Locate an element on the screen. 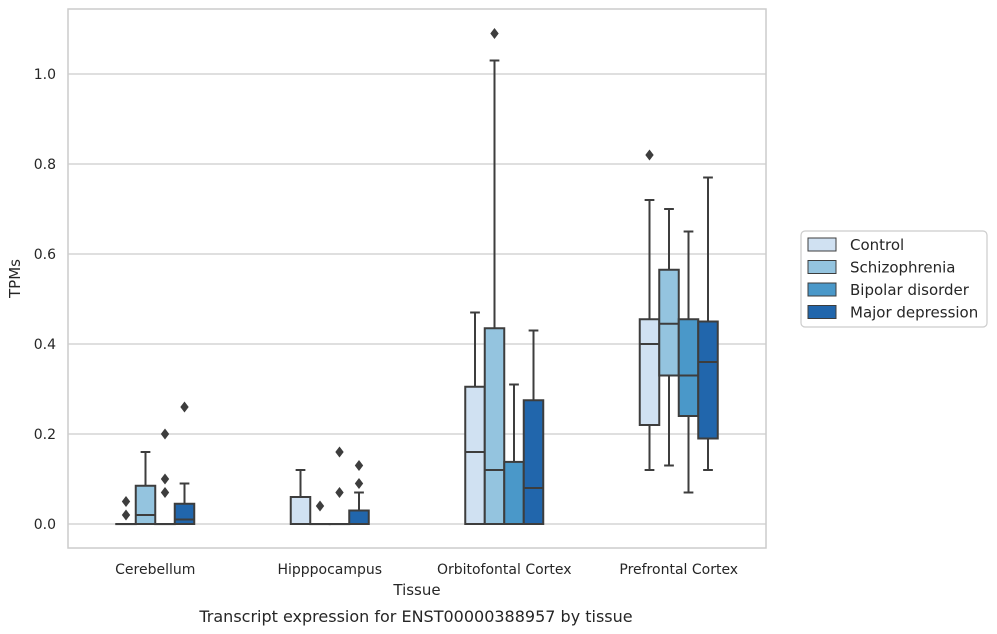  legend-item: Bipolar disorder is located at coordinates (888, 290).